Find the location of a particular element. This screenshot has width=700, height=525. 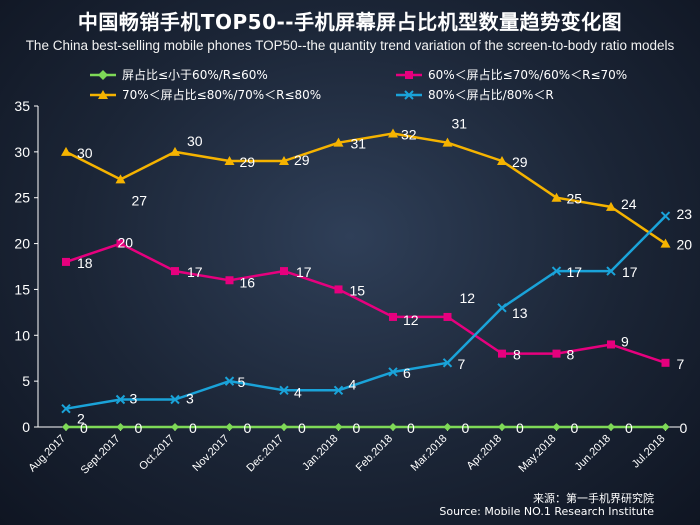

series-3-data-label-12: 20 is located at coordinates (685, 245).